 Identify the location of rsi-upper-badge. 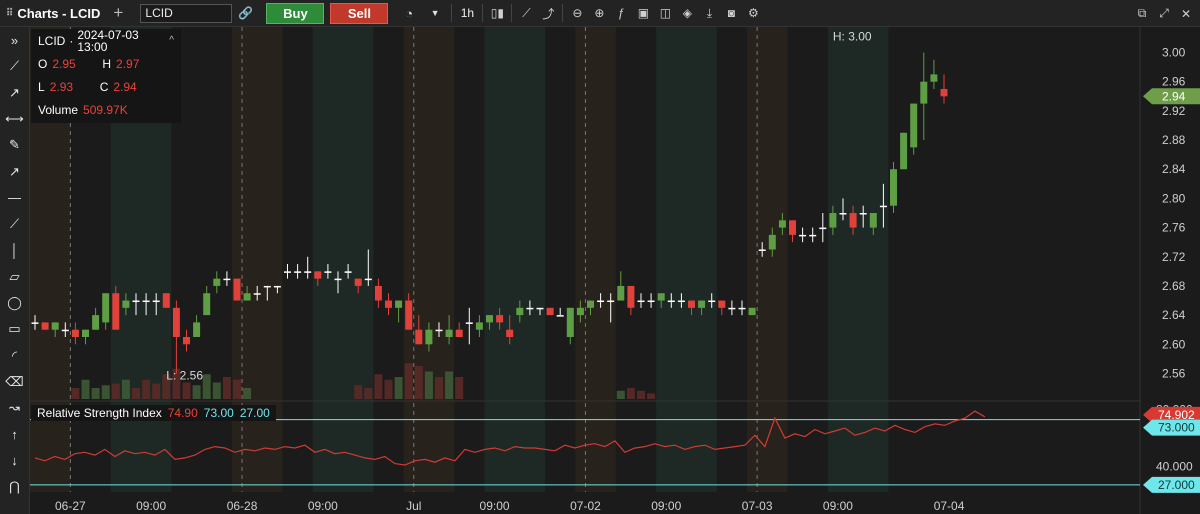
(1171, 427).